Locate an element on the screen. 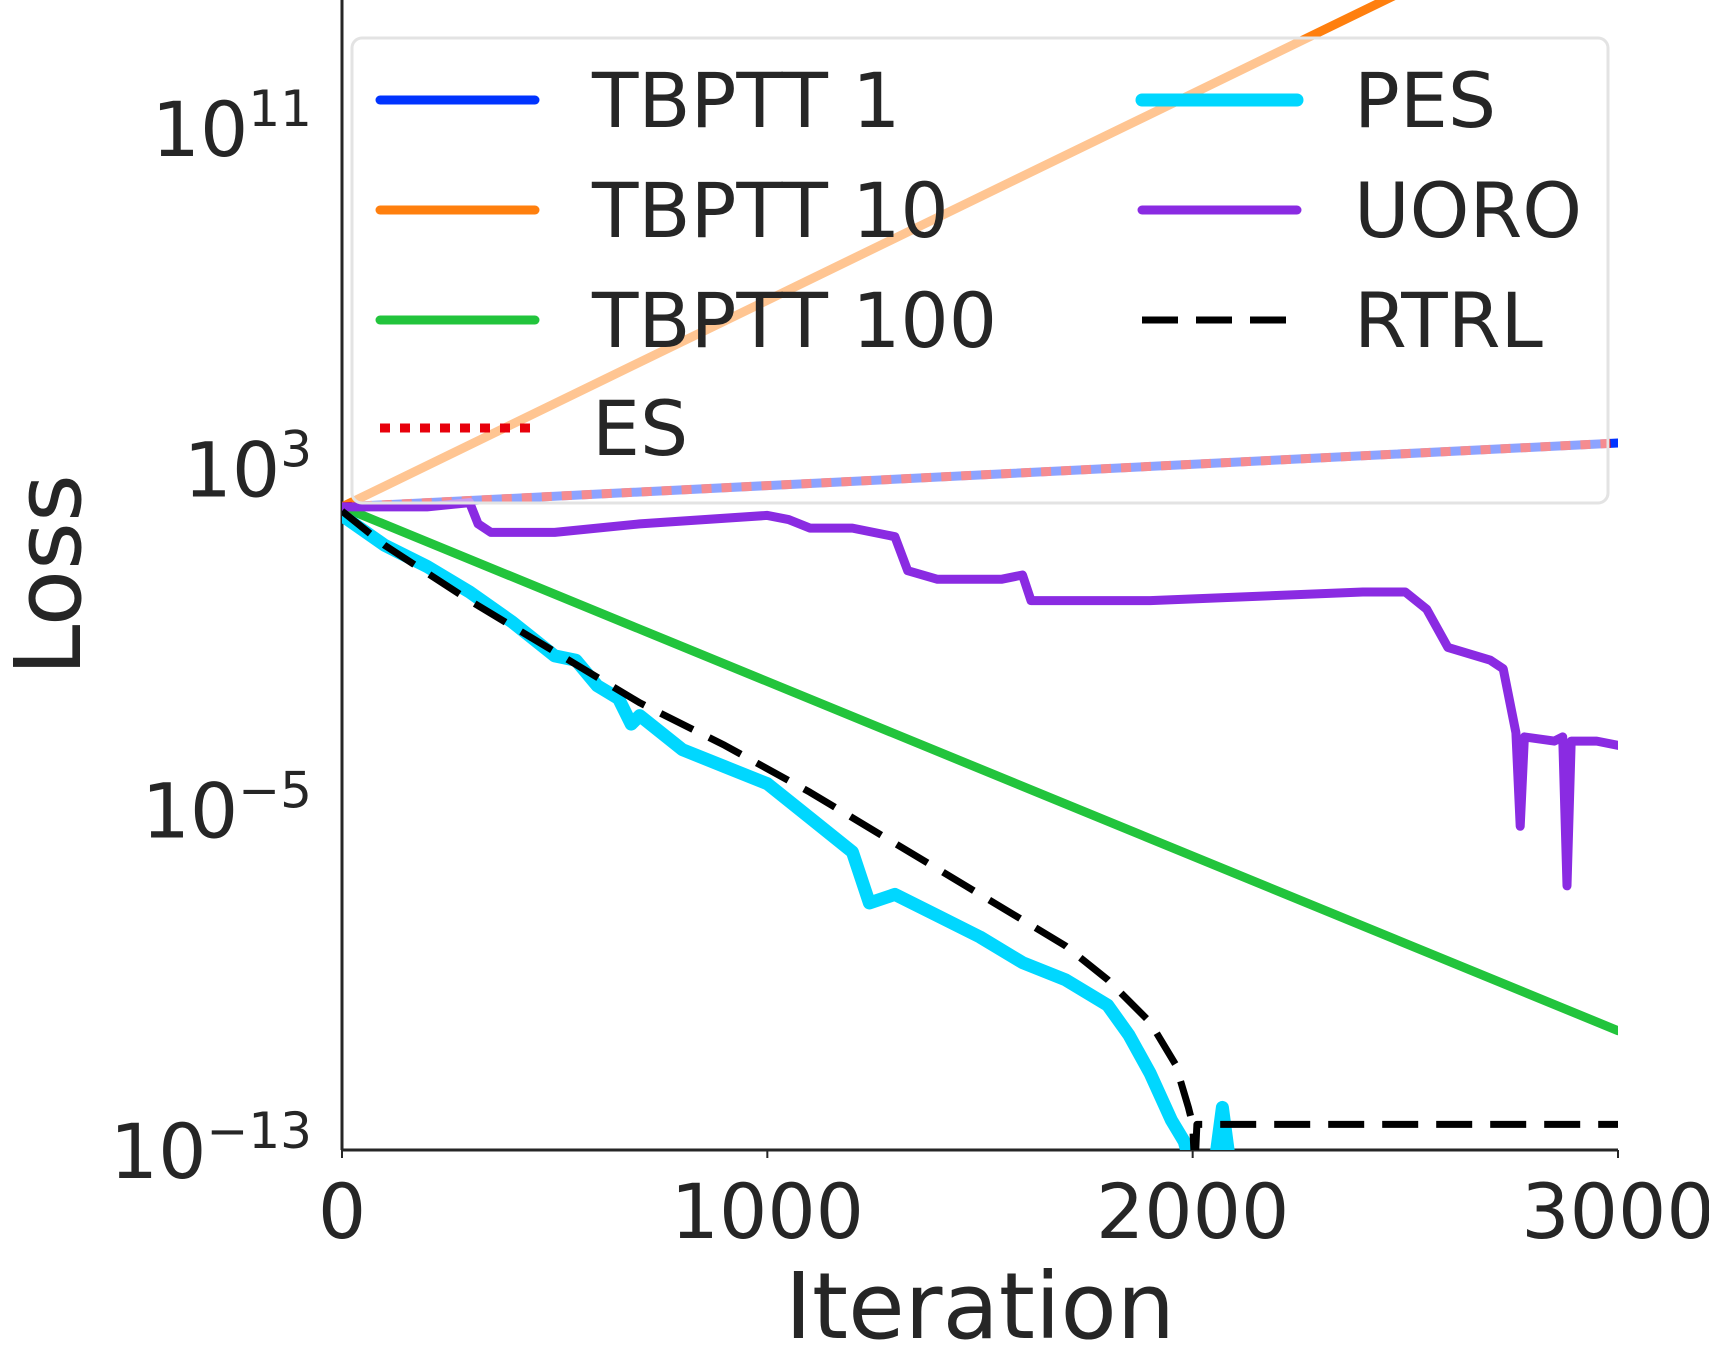 This screenshot has height=1354, width=1709. y-tick-label: 10³ is located at coordinates (247, 468).